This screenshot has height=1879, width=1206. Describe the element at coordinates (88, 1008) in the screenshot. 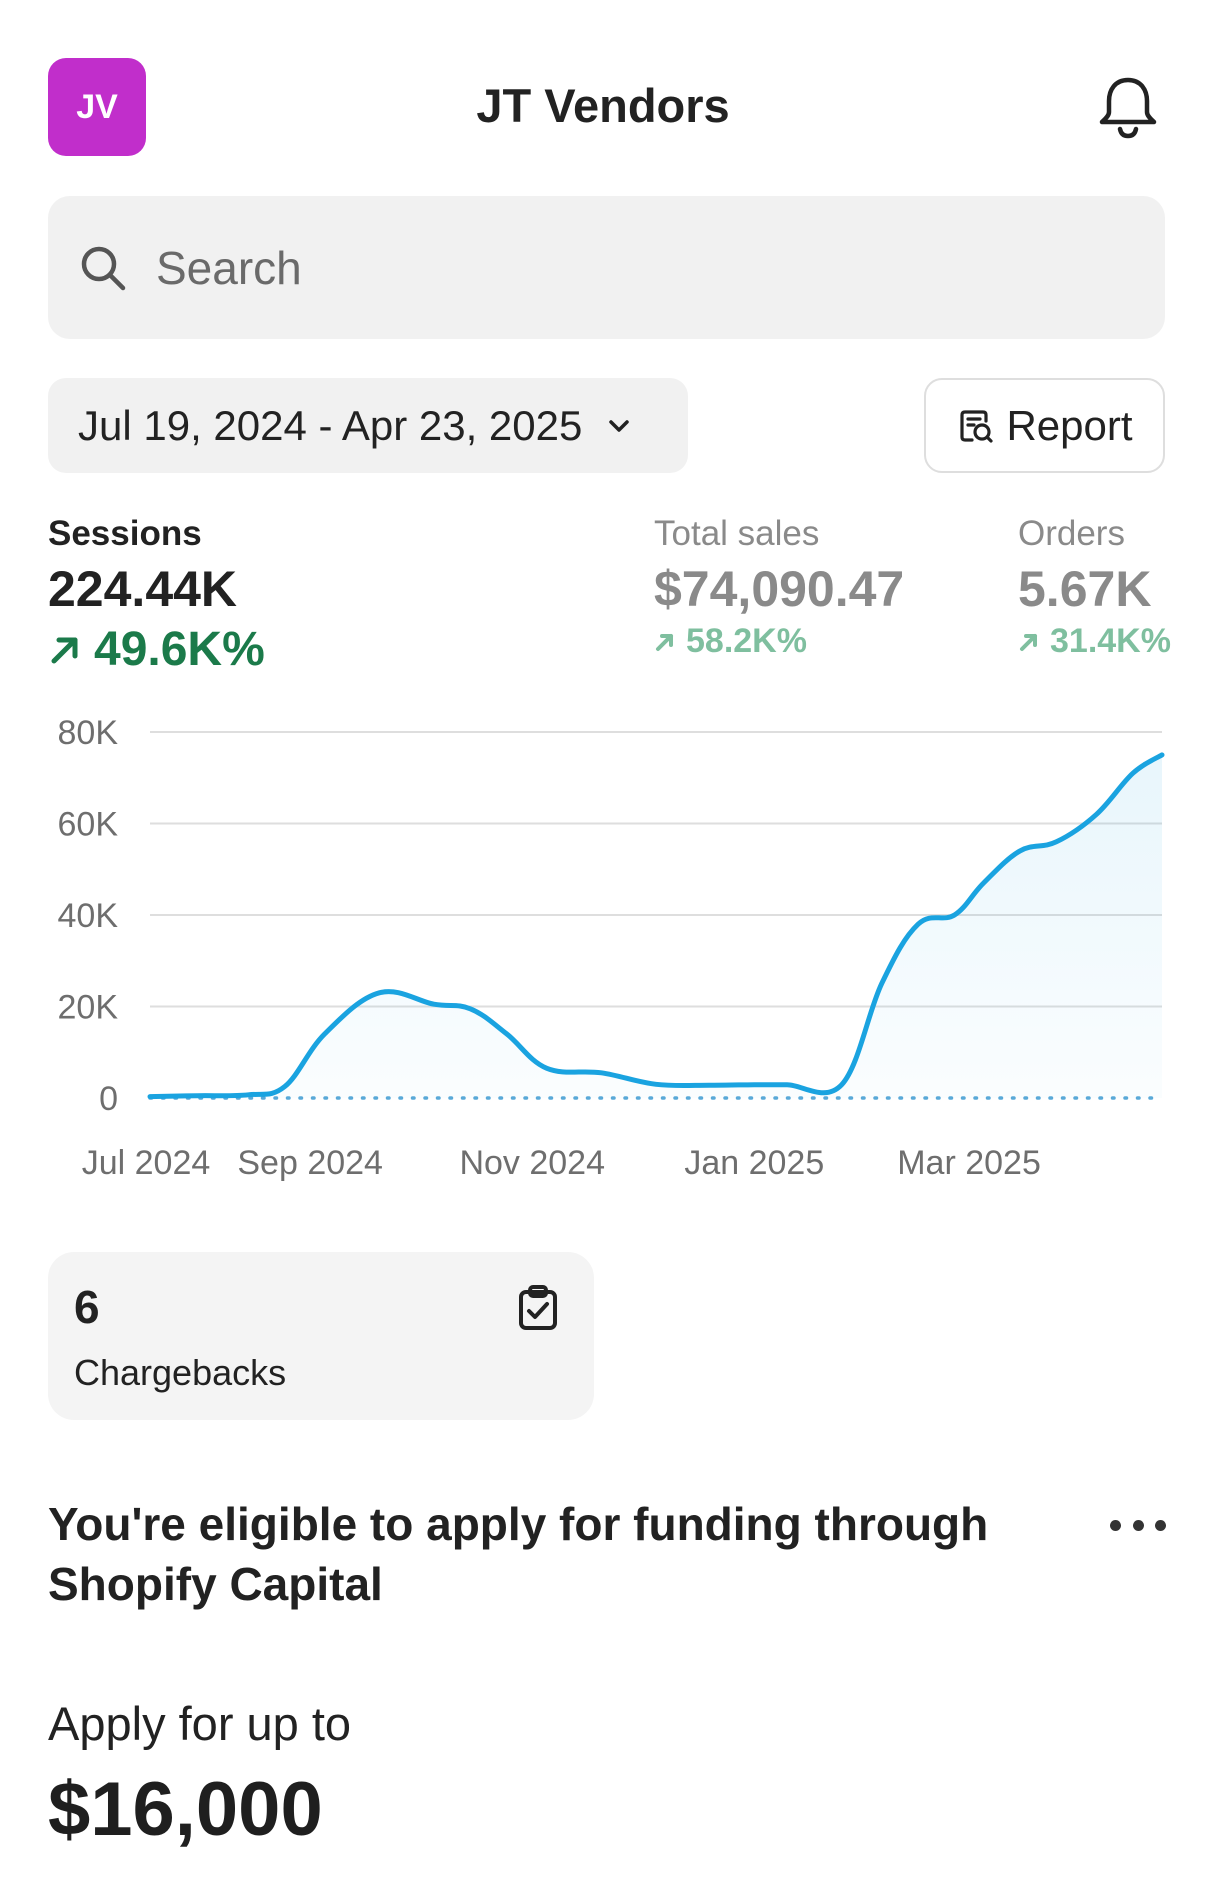

I see `chart-y-tick-label: 20K` at that location.